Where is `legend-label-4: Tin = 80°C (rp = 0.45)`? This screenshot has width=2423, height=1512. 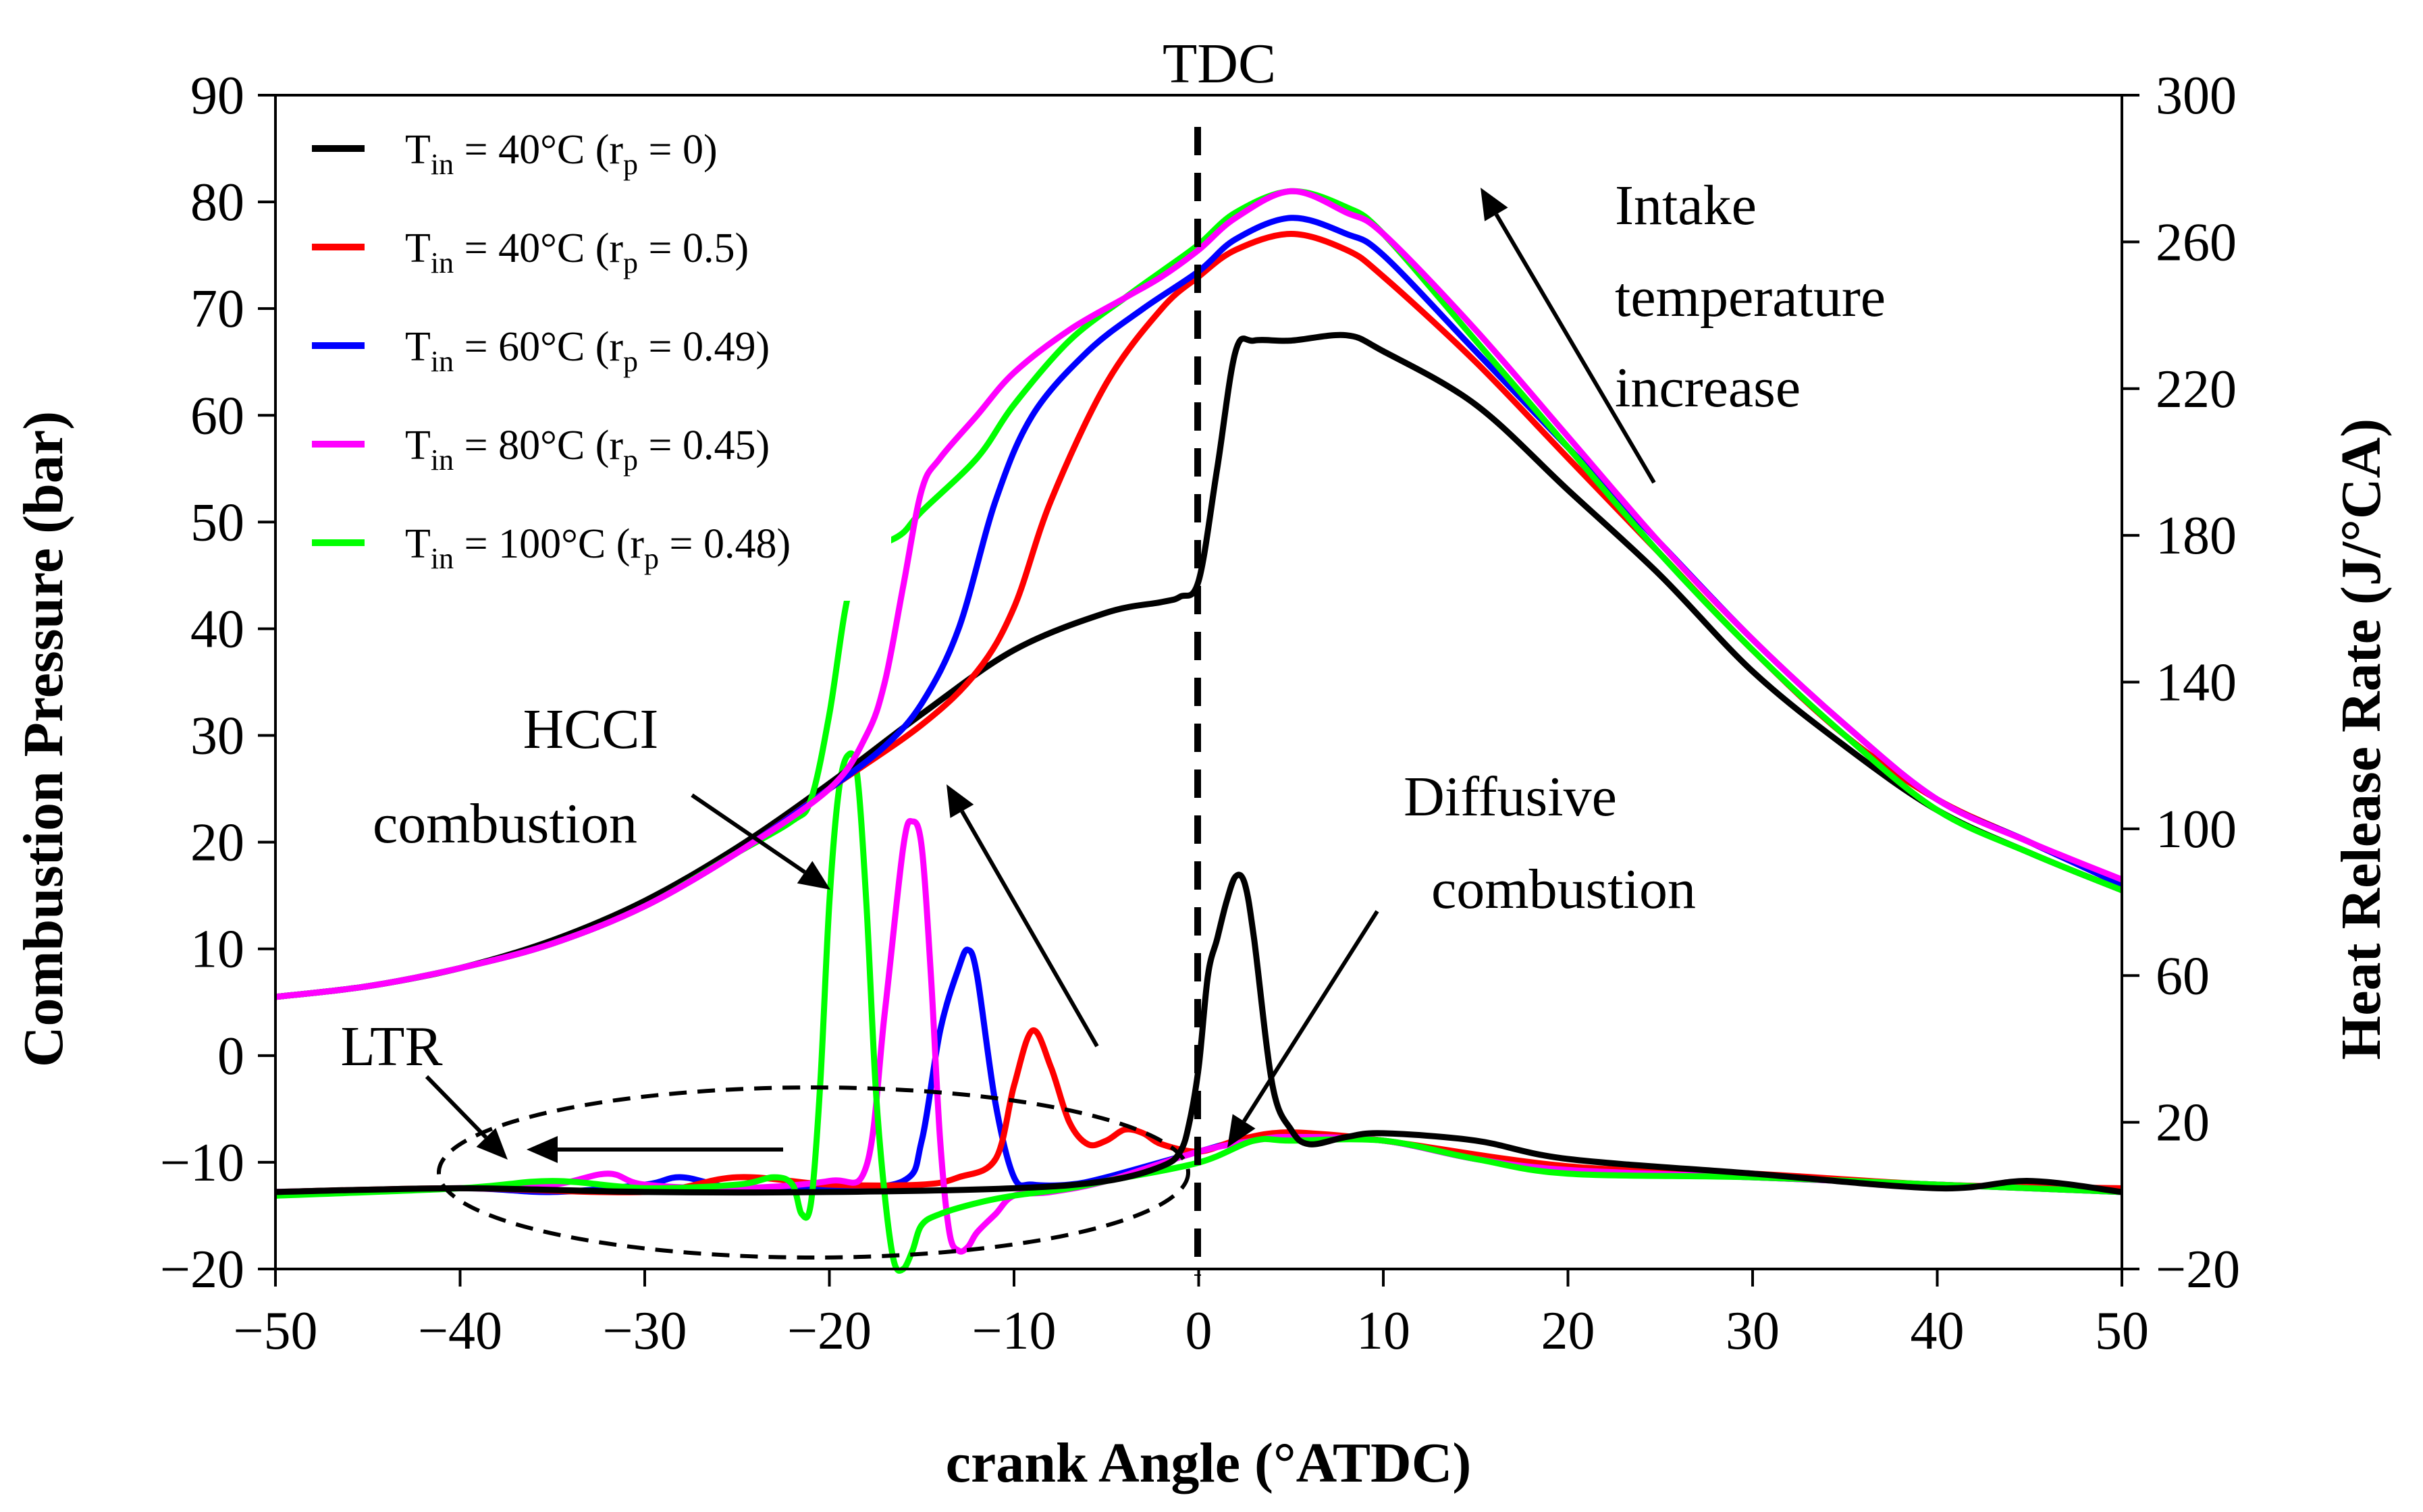
legend-label-4: Tin = 80°C (rp = 0.45) is located at coordinates (587, 450).